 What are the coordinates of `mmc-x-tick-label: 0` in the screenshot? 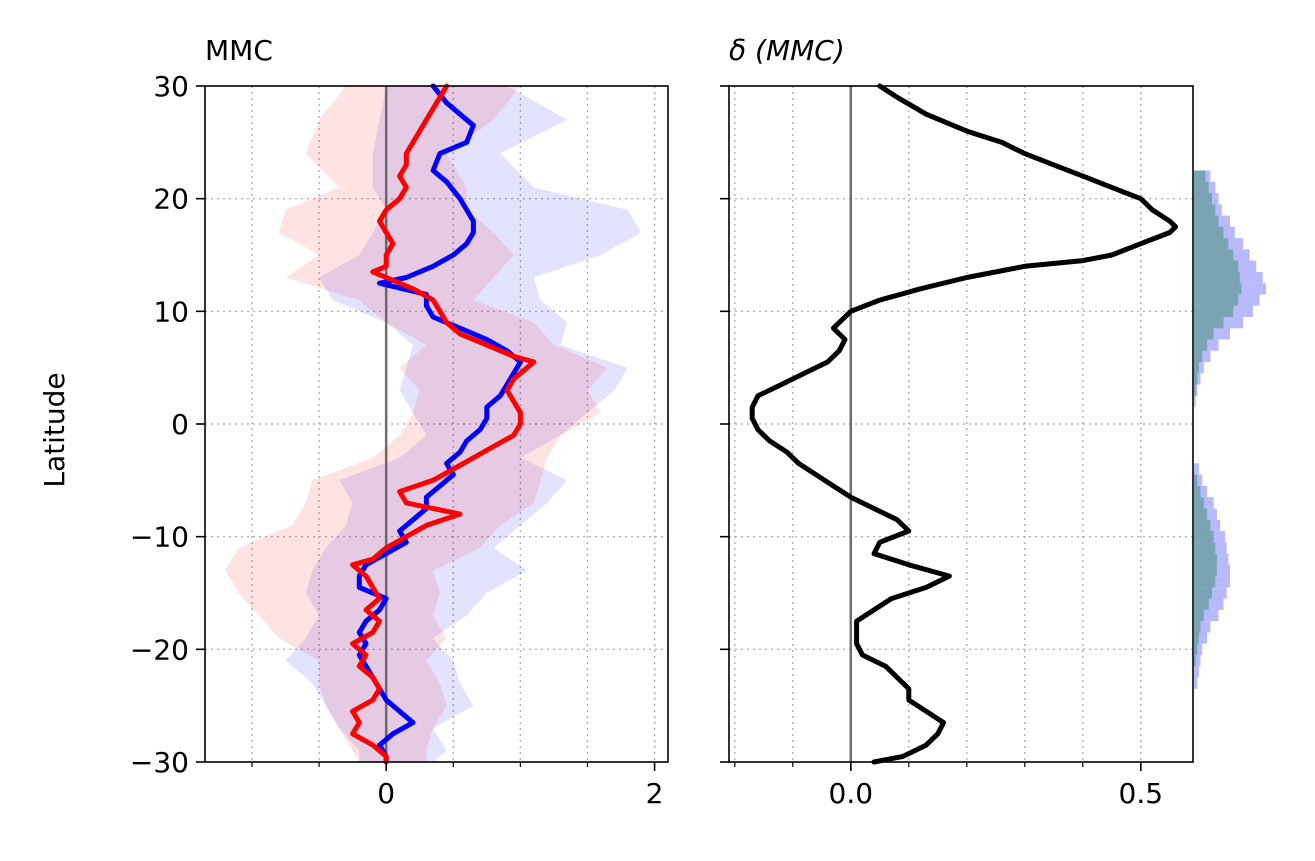 It's located at (386, 793).